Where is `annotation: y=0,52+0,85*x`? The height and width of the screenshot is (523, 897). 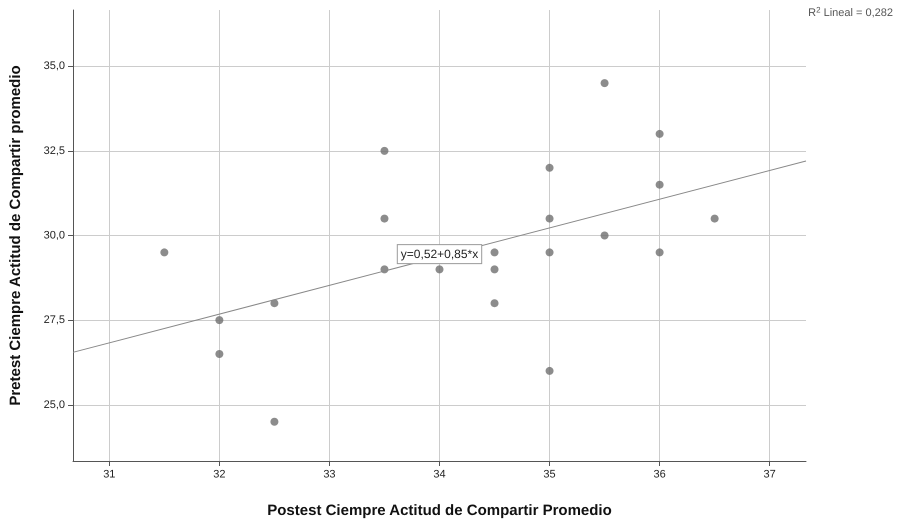
annotation: y=0,52+0,85*x is located at coordinates (439, 254).